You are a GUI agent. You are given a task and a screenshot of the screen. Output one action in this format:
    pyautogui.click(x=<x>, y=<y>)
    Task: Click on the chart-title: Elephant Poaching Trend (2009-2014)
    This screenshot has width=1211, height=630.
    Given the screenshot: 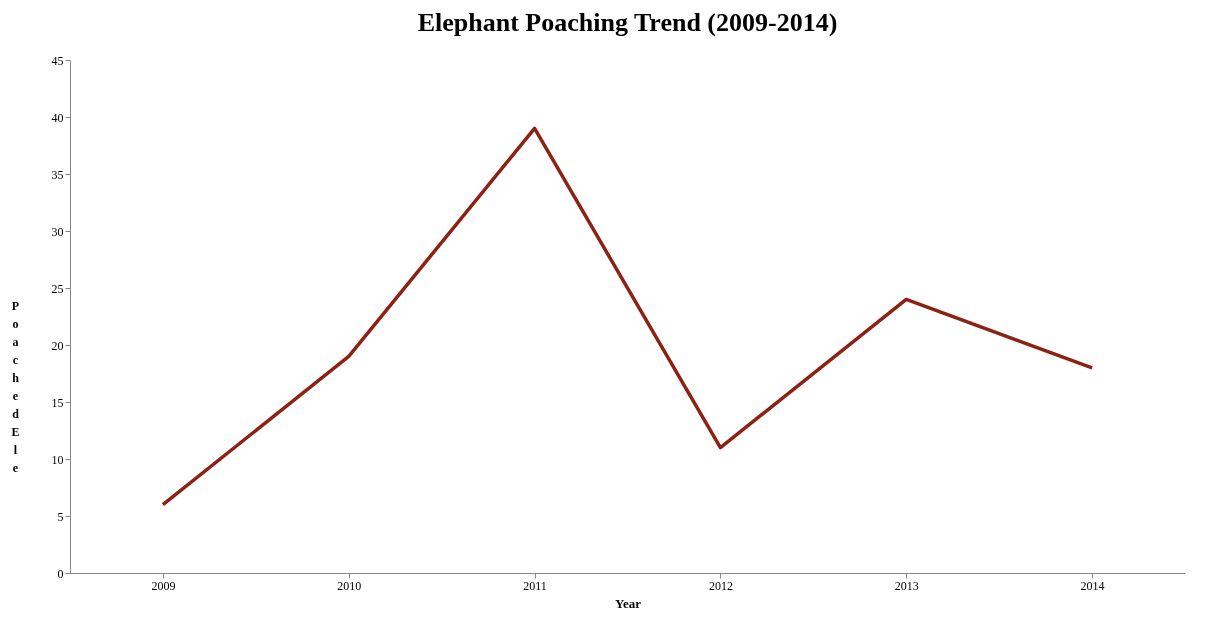 What is the action you would take?
    pyautogui.click(x=627, y=22)
    